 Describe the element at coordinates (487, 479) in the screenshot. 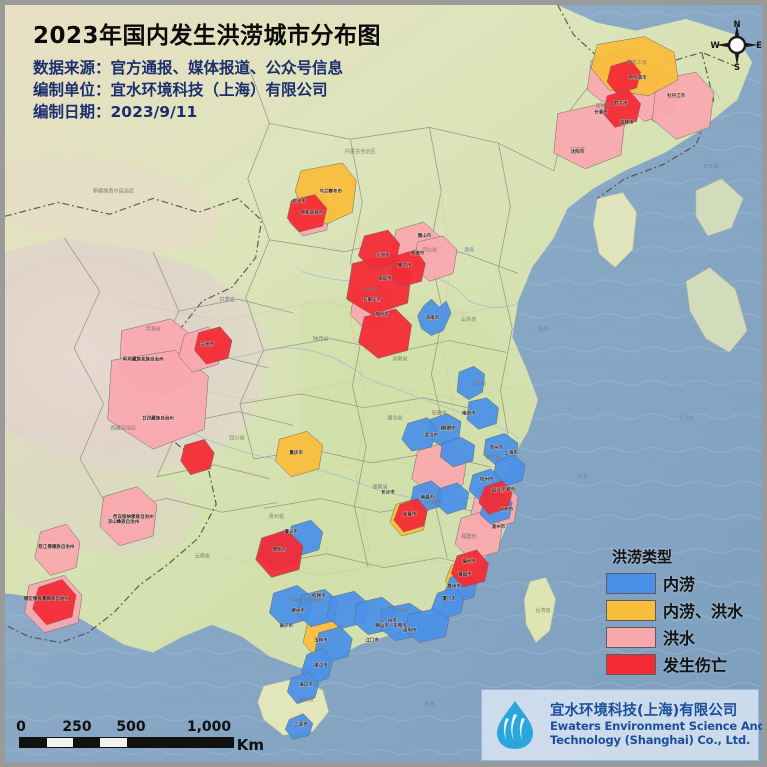

I see `city-label: 杭州市` at that location.